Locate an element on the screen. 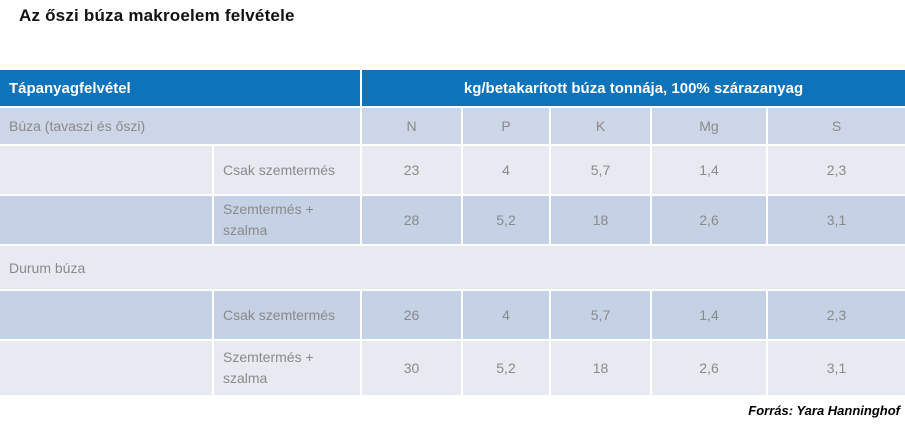 The image size is (905, 426). value-cell: 30 is located at coordinates (411, 368).